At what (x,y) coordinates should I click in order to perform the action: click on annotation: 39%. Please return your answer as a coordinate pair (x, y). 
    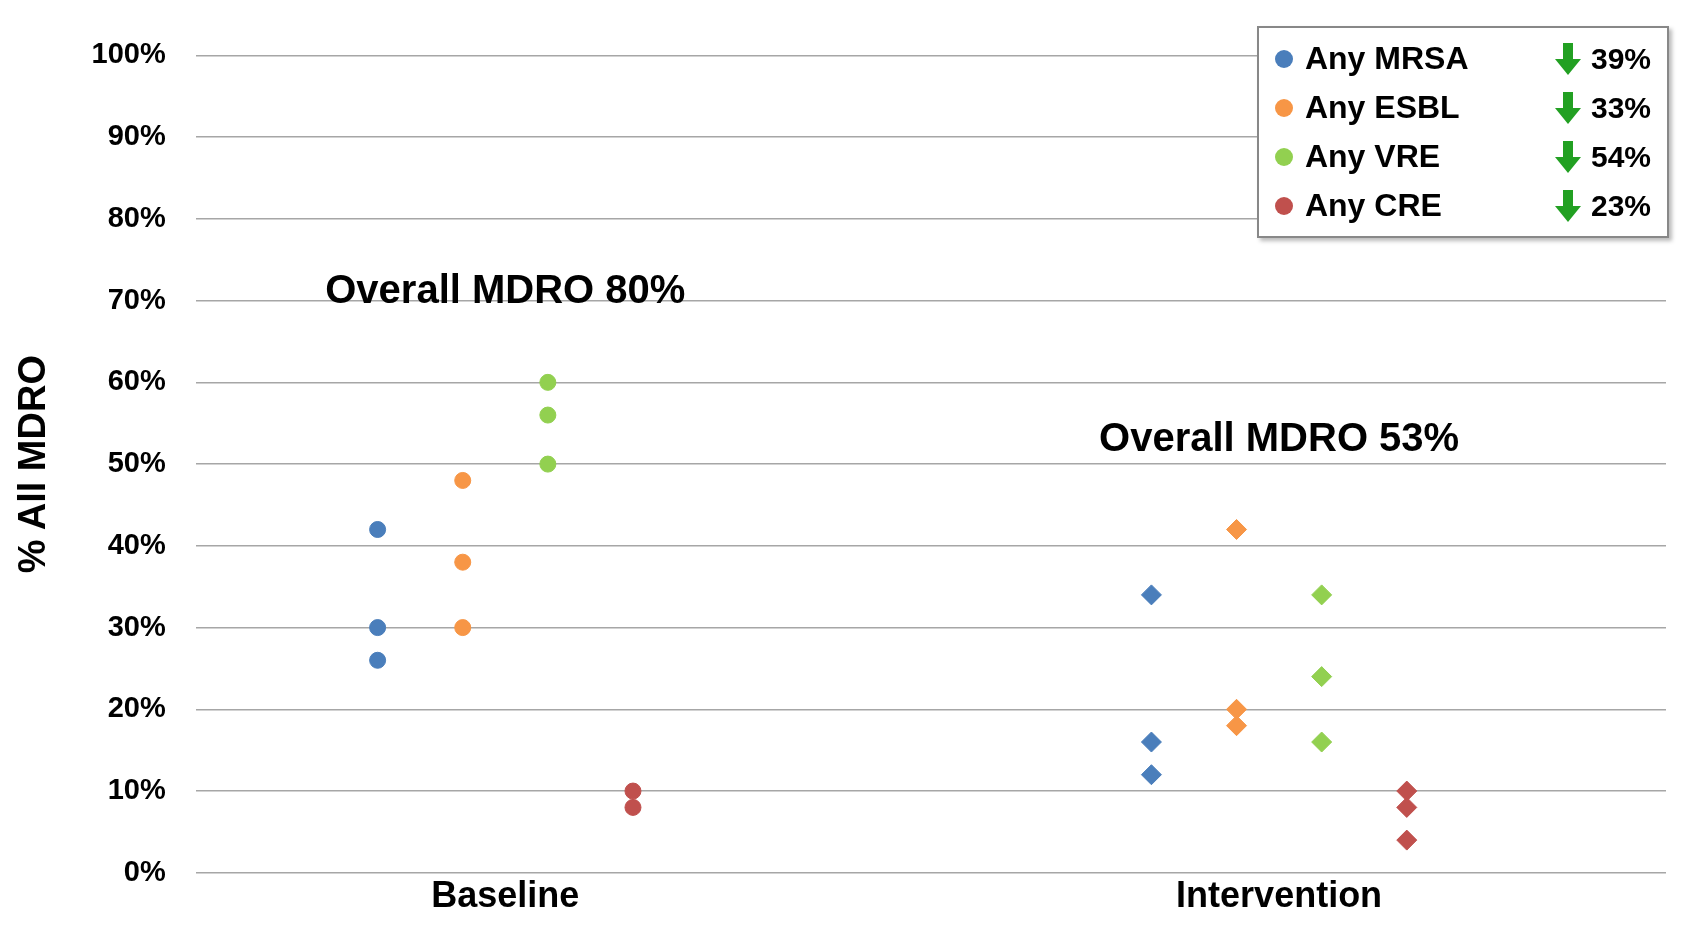
    Looking at the image, I should click on (1620, 58).